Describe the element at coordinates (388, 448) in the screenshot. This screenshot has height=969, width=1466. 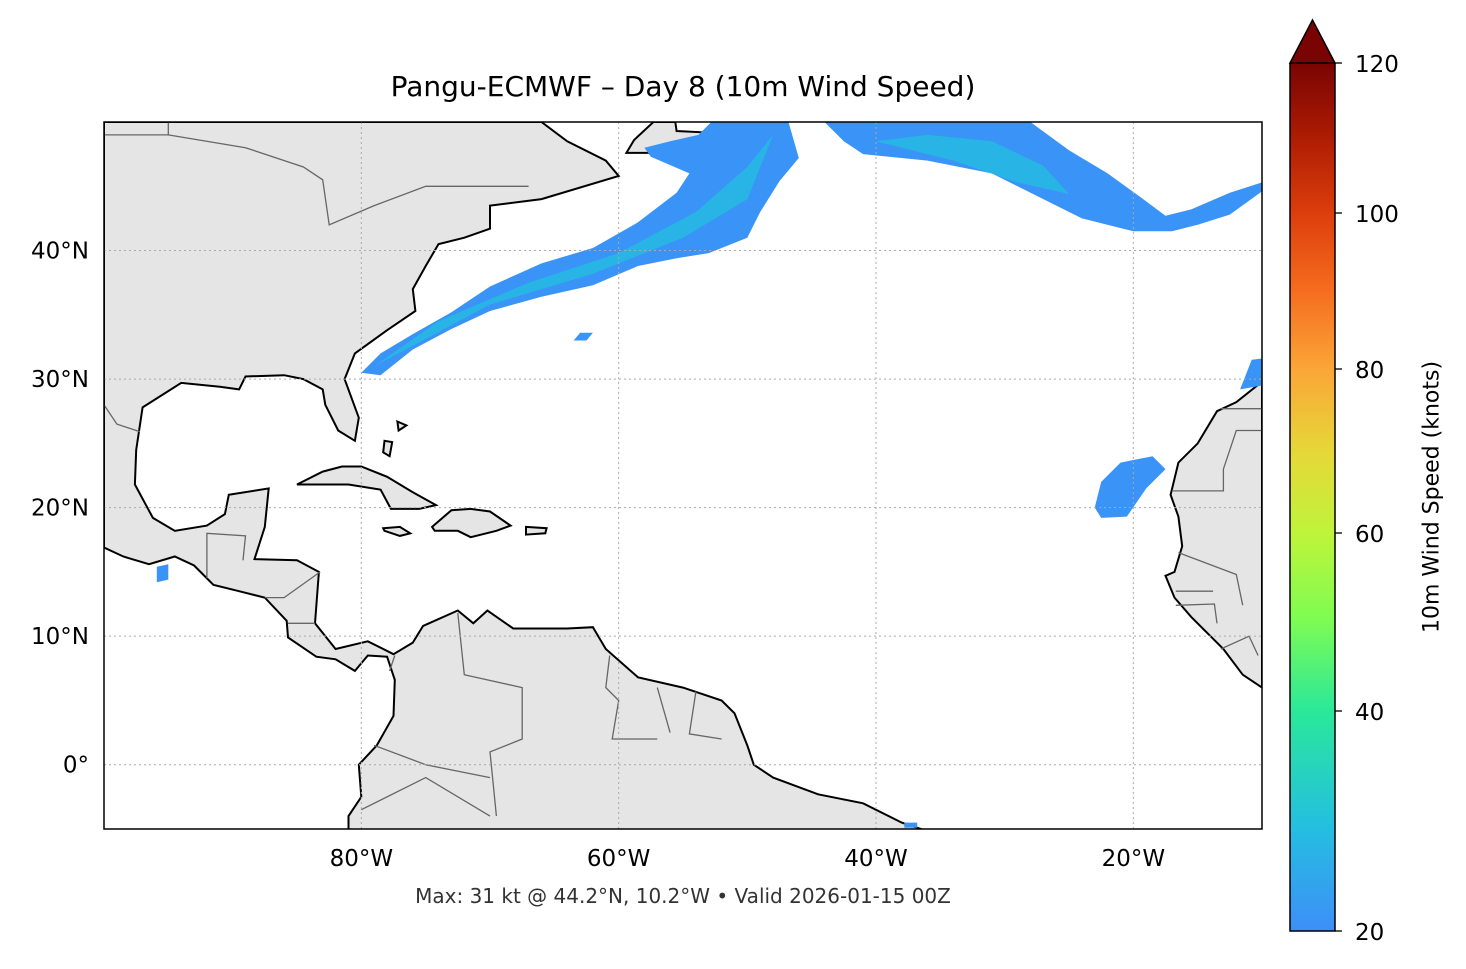
I see `land-bahamas-andros` at that location.